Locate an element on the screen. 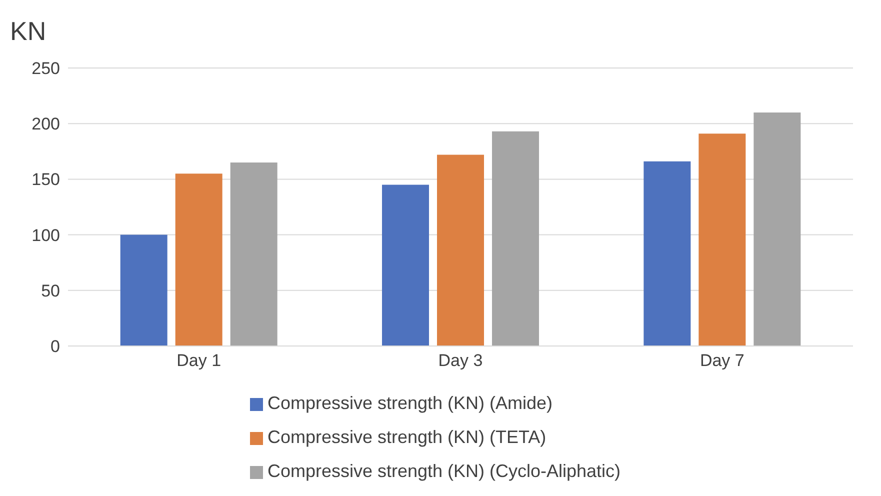  y-tick-label: 250 is located at coordinates (46, 68).